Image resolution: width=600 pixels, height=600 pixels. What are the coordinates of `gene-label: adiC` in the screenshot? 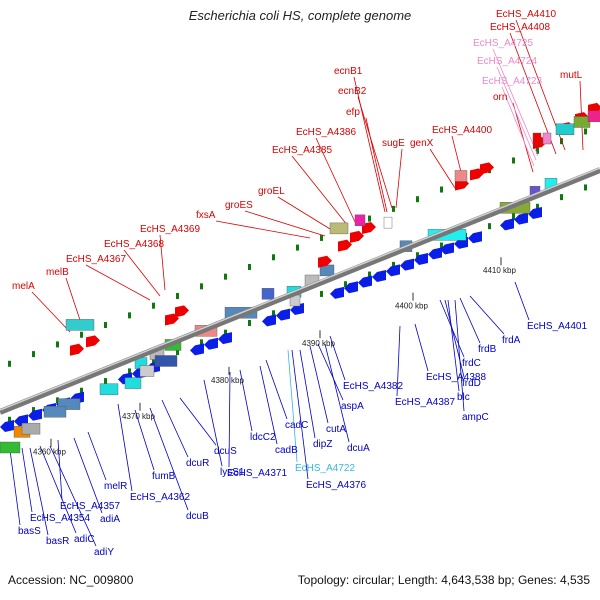 It's located at (84, 539).